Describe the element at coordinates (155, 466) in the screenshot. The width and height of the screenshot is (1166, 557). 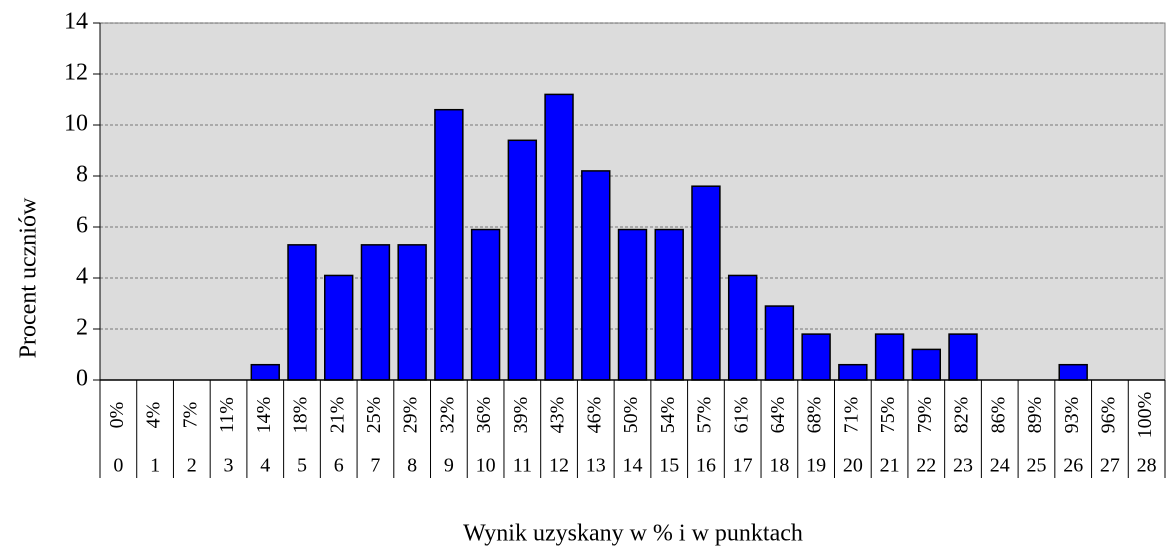
I see `x-tick-label: 1` at that location.